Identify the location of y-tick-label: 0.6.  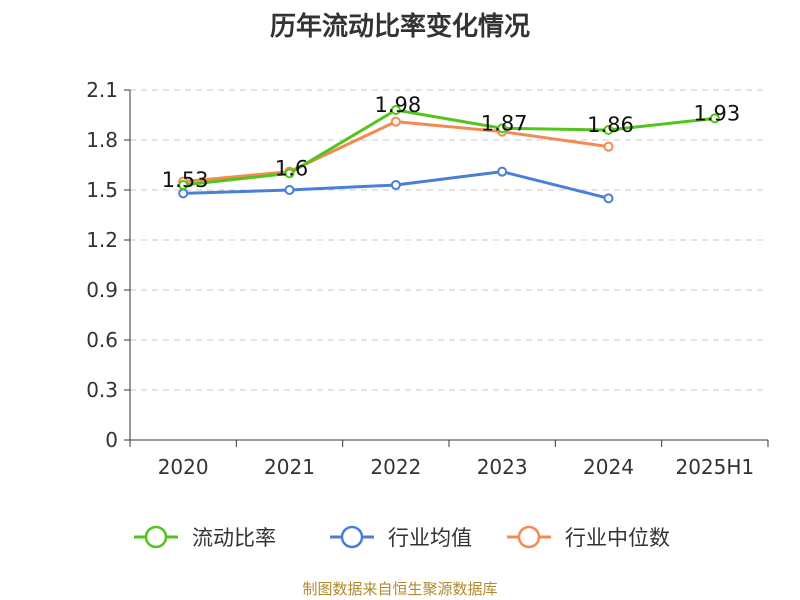
(102, 340).